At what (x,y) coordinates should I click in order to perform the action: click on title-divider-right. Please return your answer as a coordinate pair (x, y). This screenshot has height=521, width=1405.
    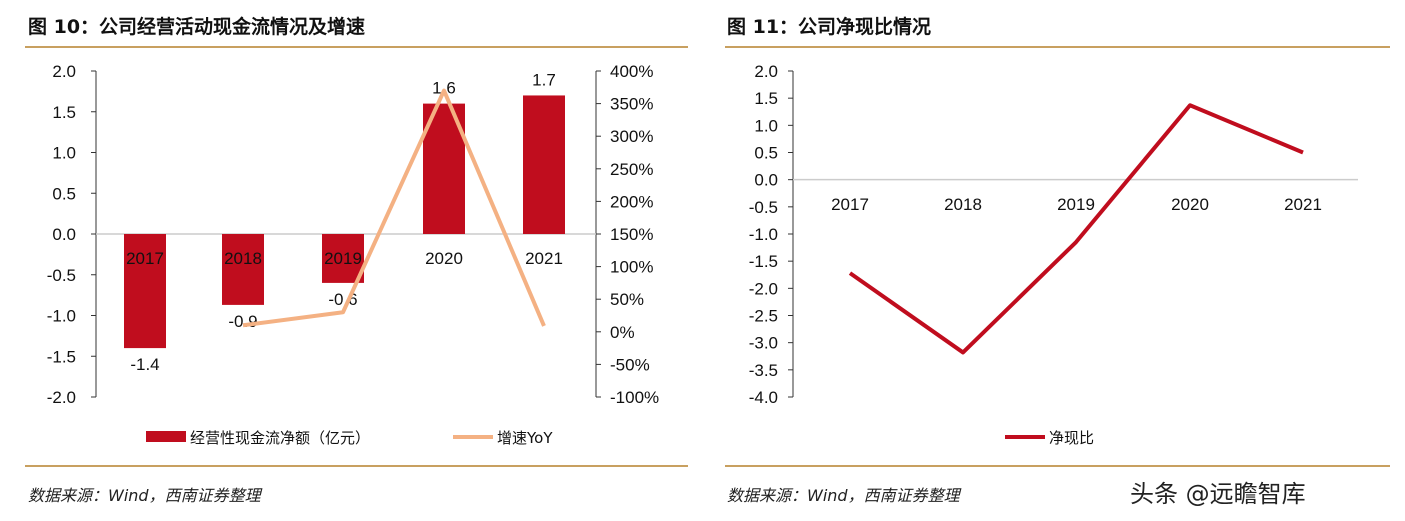
    Looking at the image, I should click on (1057, 47).